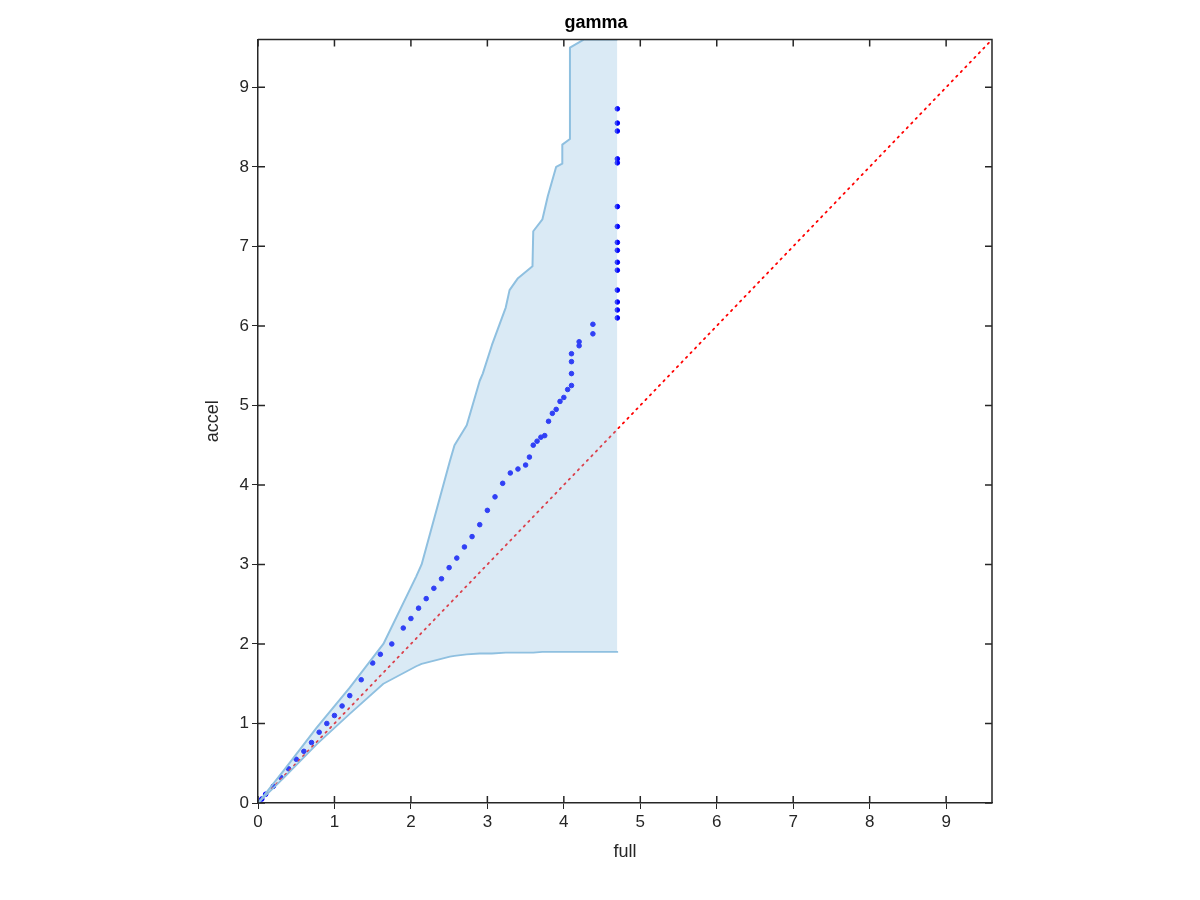 This screenshot has height=900, width=1200. I want to click on x-axis-title: full, so click(625, 851).